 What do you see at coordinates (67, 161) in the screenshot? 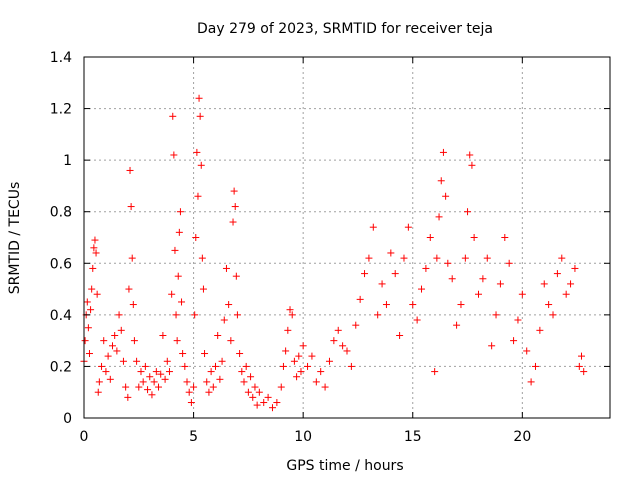
I see `y-tick-label: 1` at bounding box center [67, 161].